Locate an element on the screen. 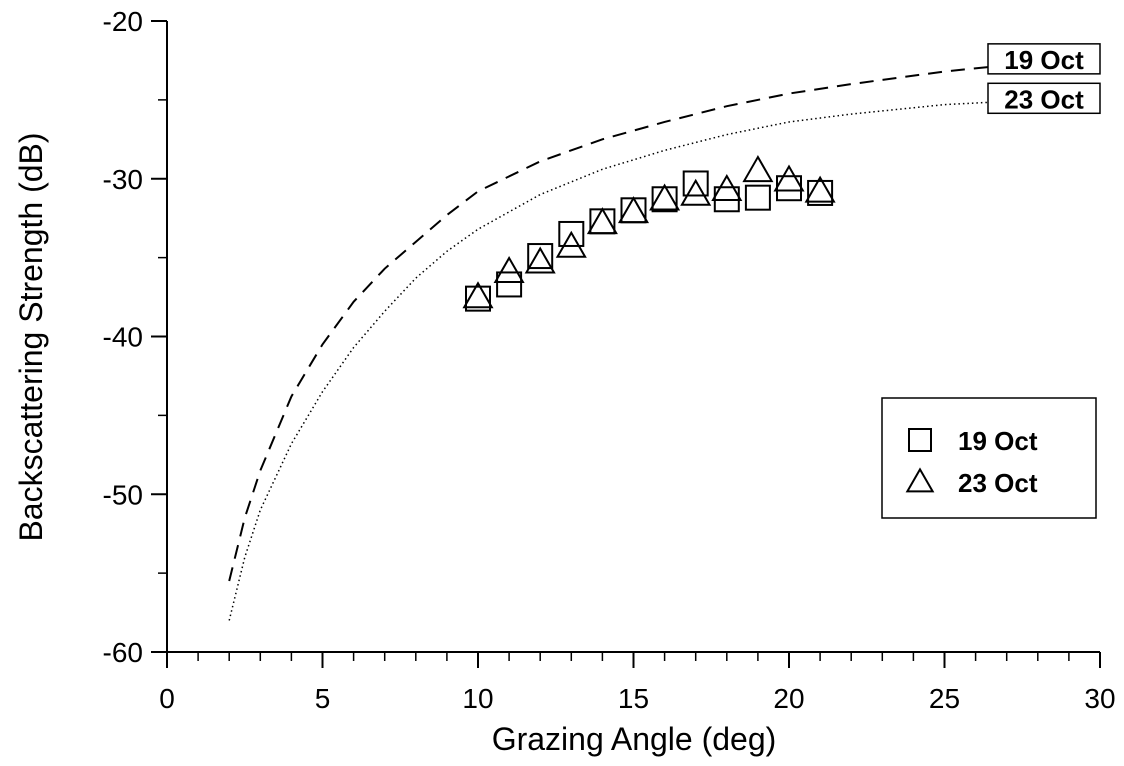  x-tick-label: 20 is located at coordinates (788, 698).